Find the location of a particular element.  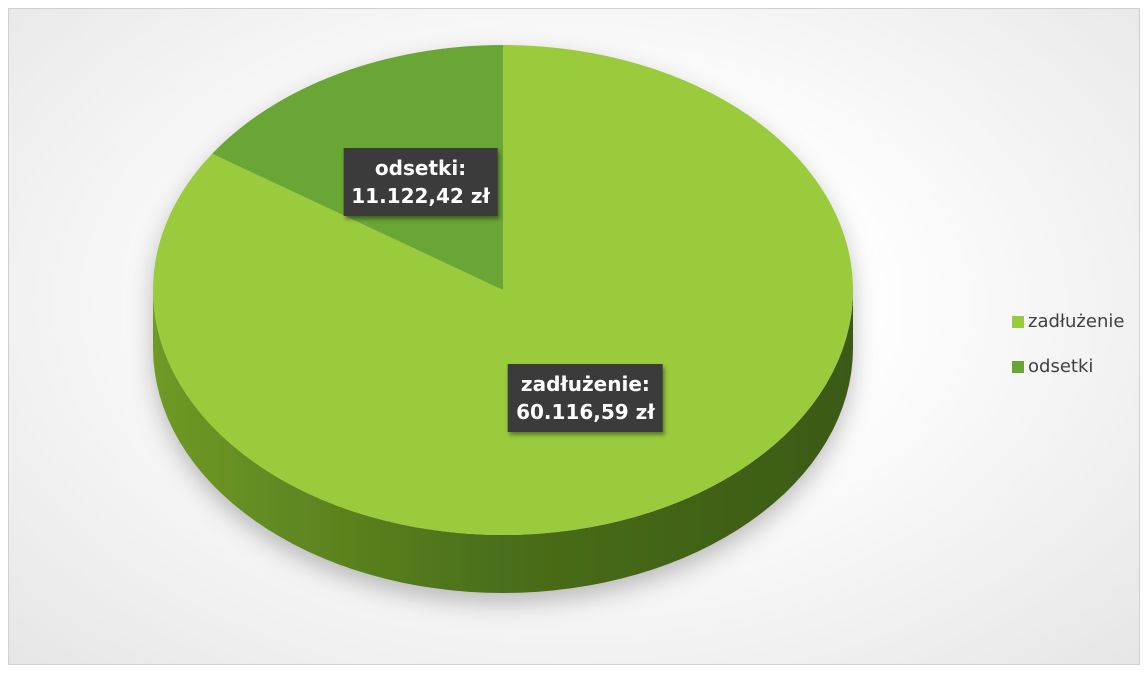

data-label: zadłużenie: 60.116,59 zł is located at coordinates (585, 398).